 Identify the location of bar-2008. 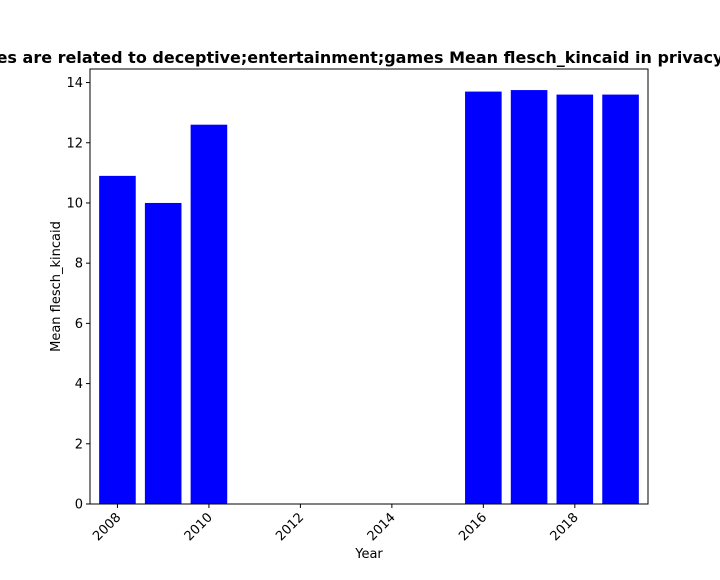
(117, 339).